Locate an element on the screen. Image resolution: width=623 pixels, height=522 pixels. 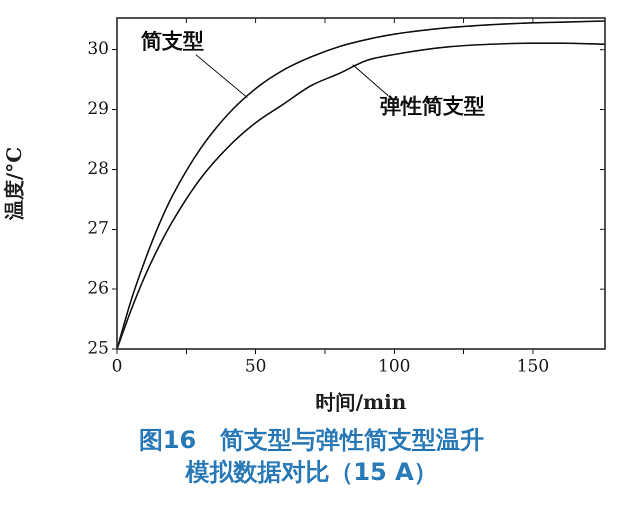
x-tick-label: 0 is located at coordinates (117, 366).